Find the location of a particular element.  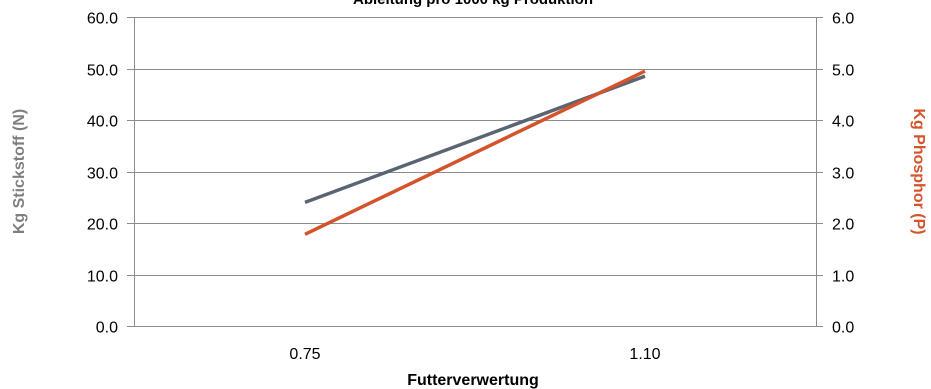

right-y-tick-label: 0.0 is located at coordinates (843, 328).